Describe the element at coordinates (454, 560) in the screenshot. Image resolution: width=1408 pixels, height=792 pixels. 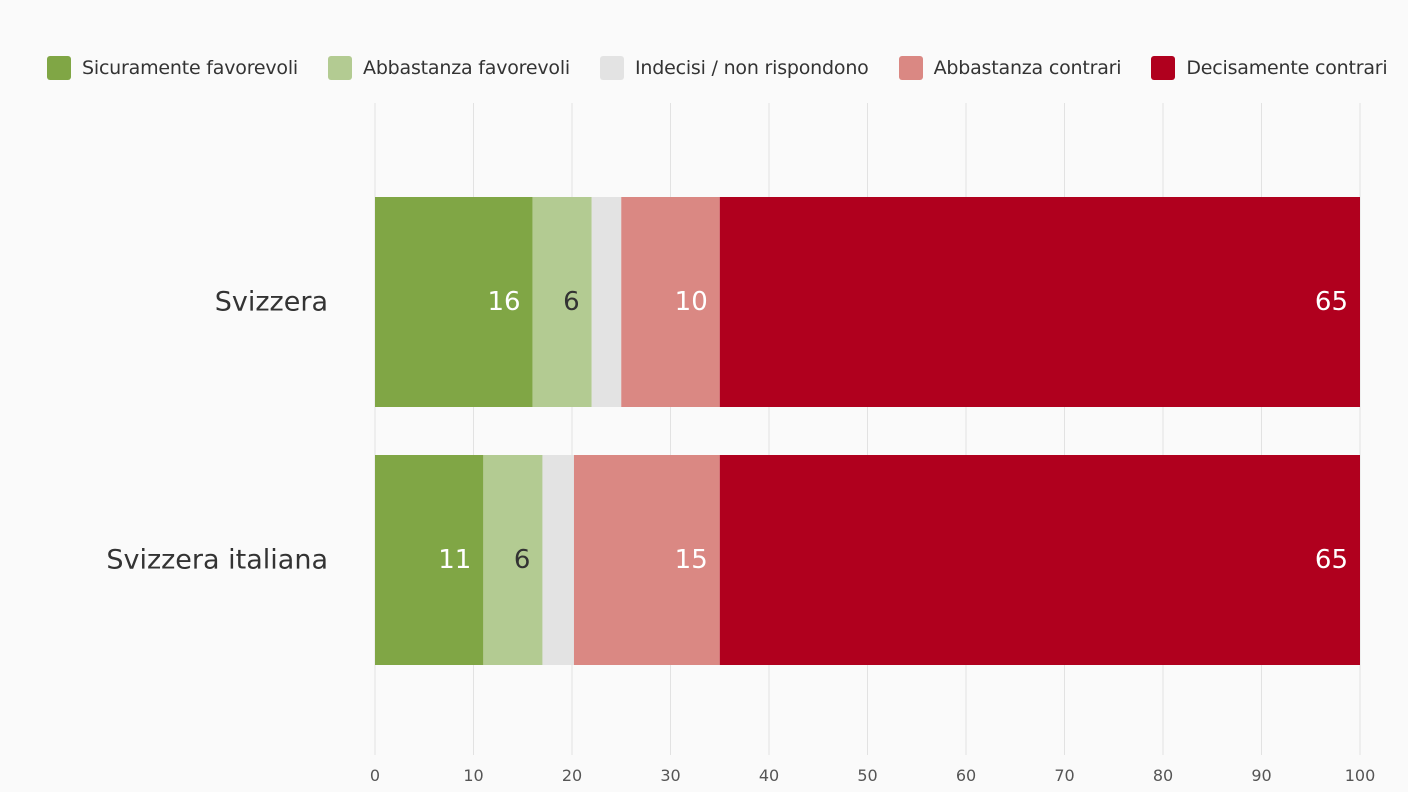
I see `data-label: 11` at that location.